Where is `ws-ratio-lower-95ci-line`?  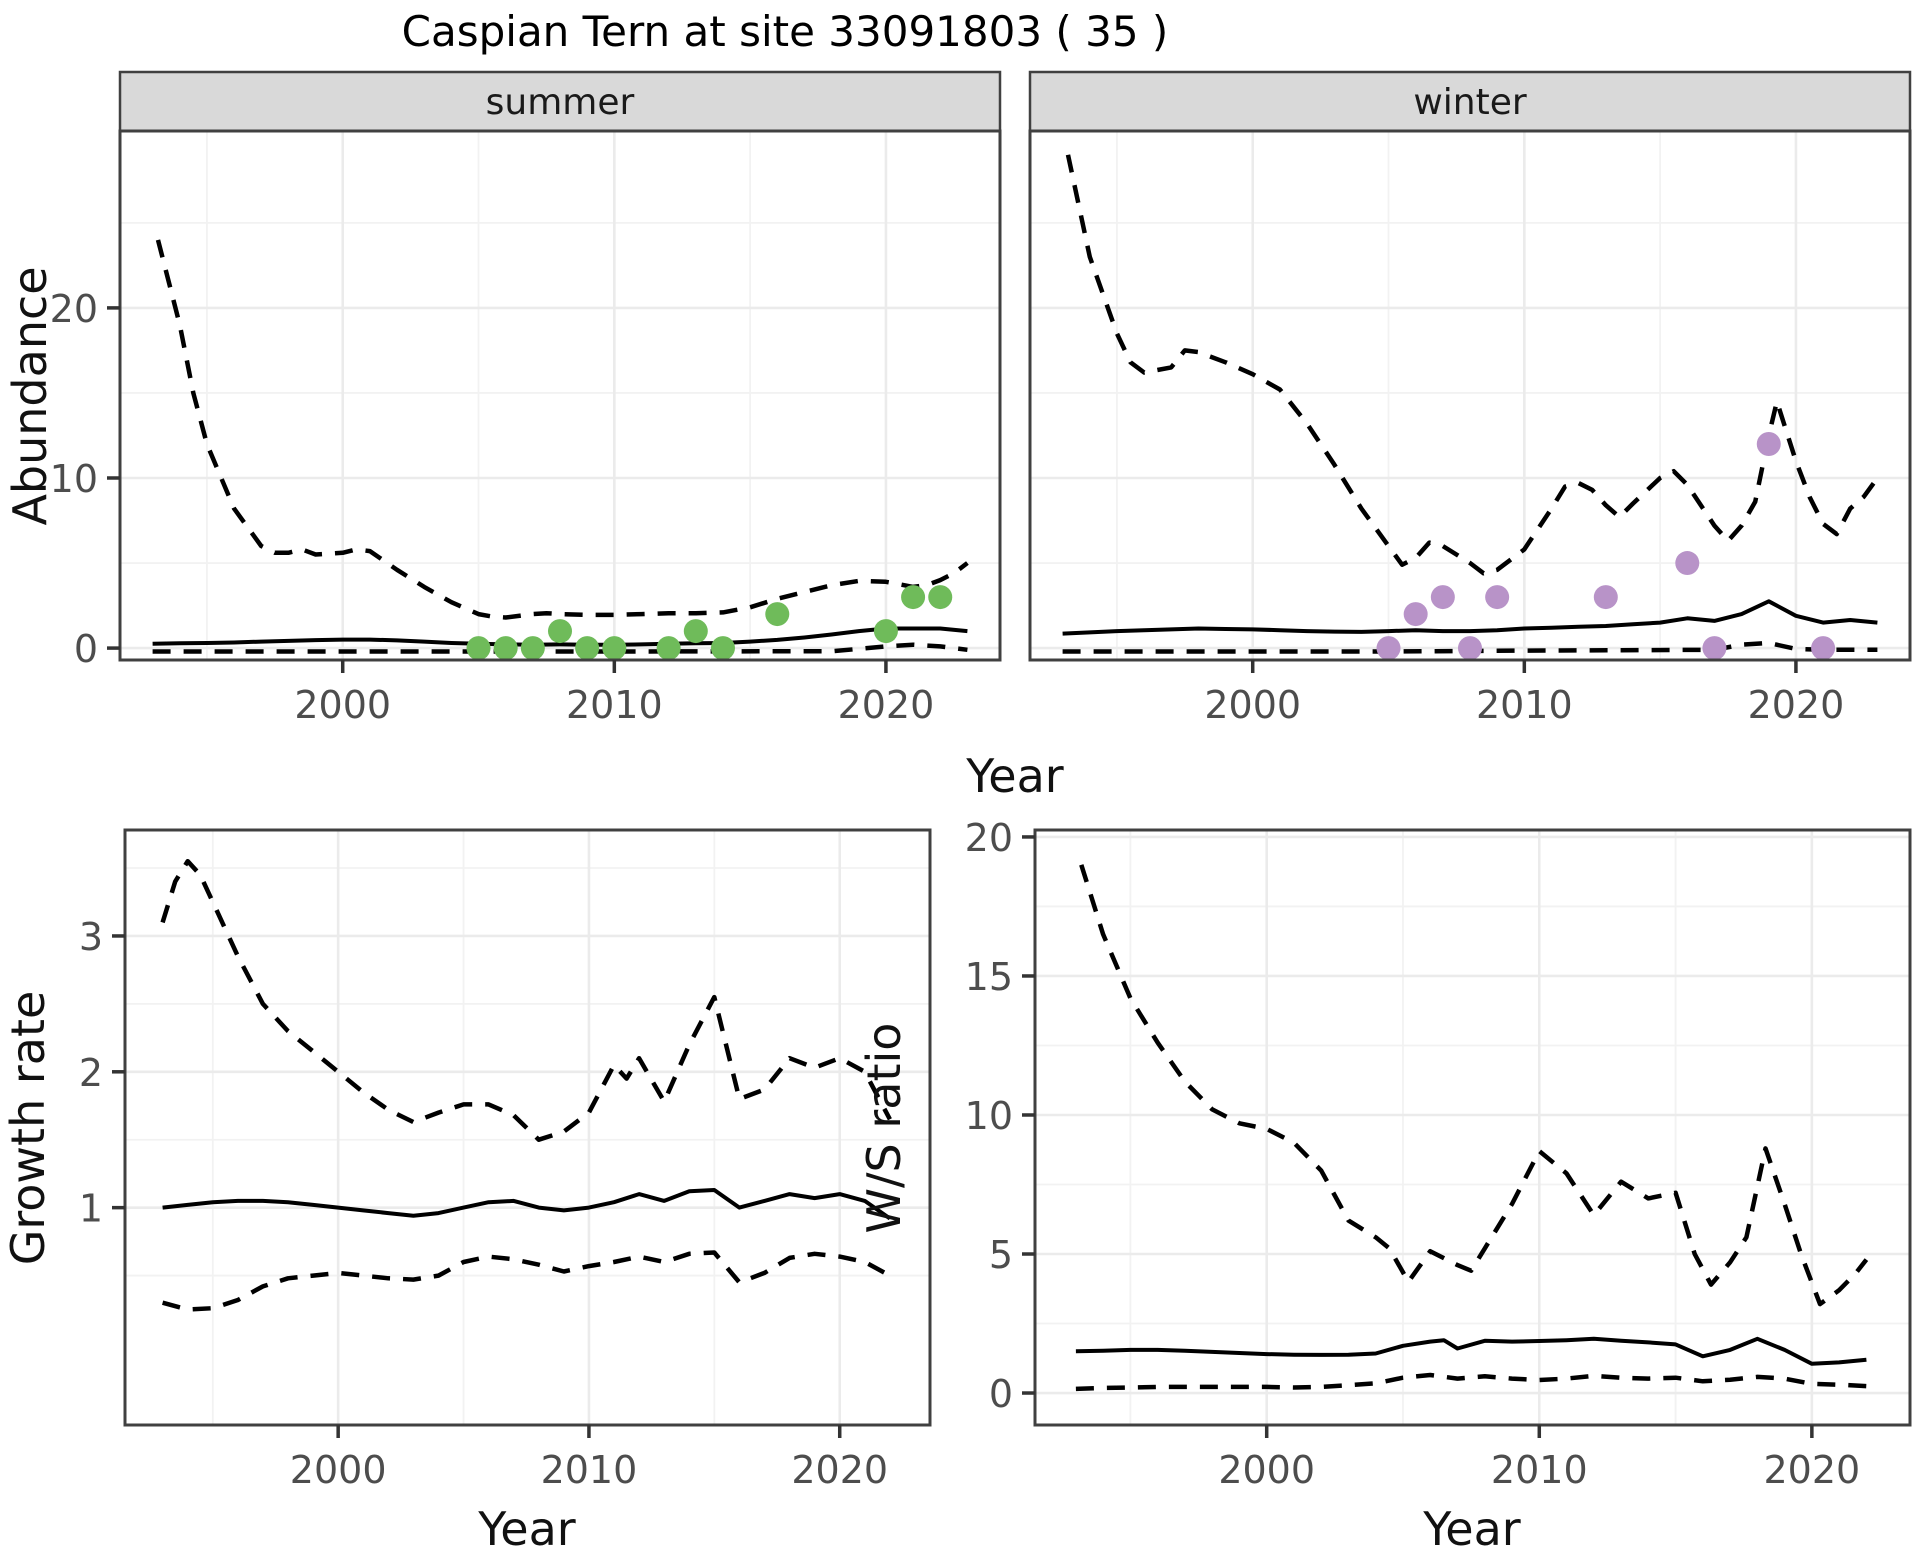 ws-ratio-lower-95ci-line is located at coordinates (1471, 1382).